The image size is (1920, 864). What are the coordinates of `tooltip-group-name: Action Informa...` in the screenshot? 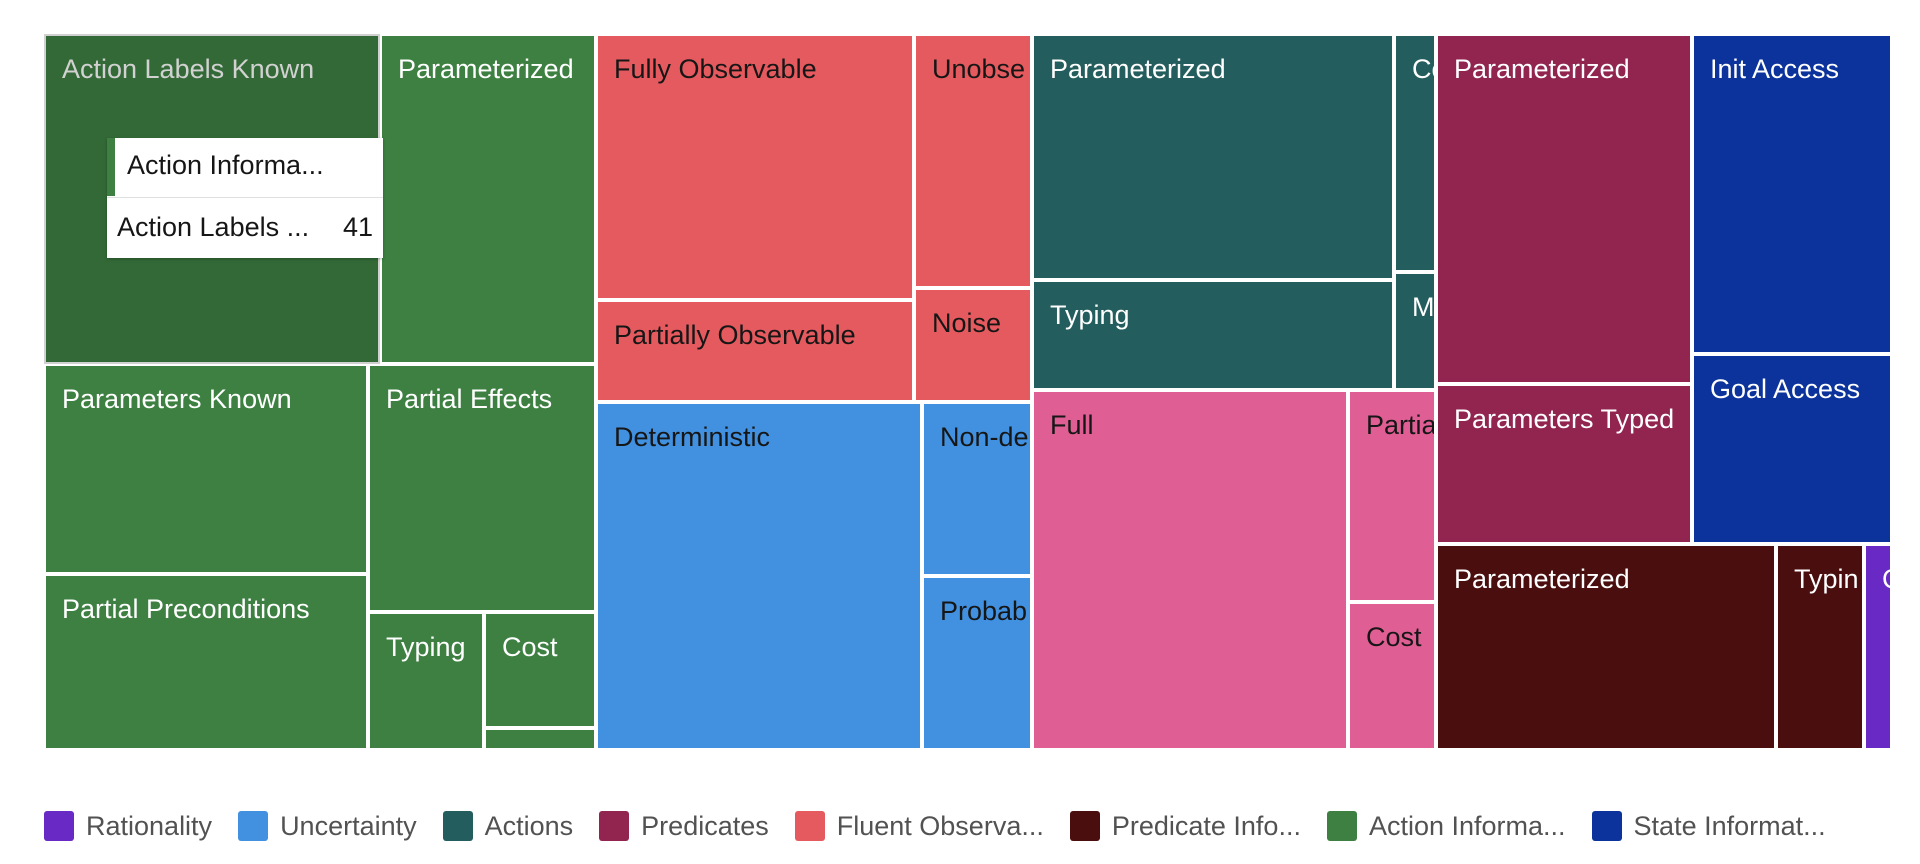 It's located at (225, 165).